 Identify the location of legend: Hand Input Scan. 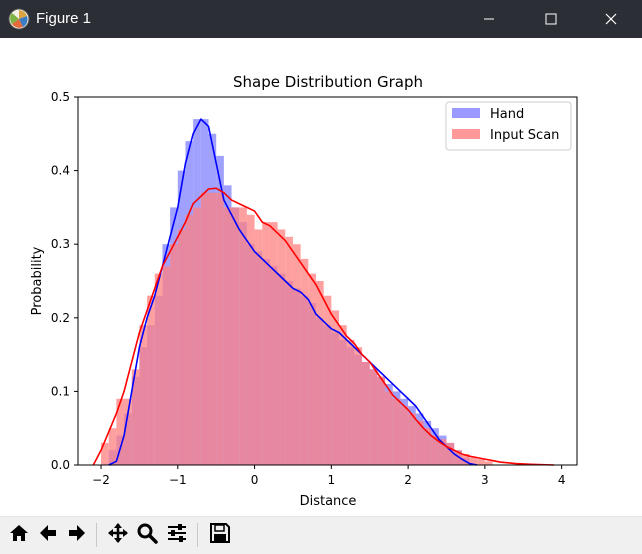
(508, 126).